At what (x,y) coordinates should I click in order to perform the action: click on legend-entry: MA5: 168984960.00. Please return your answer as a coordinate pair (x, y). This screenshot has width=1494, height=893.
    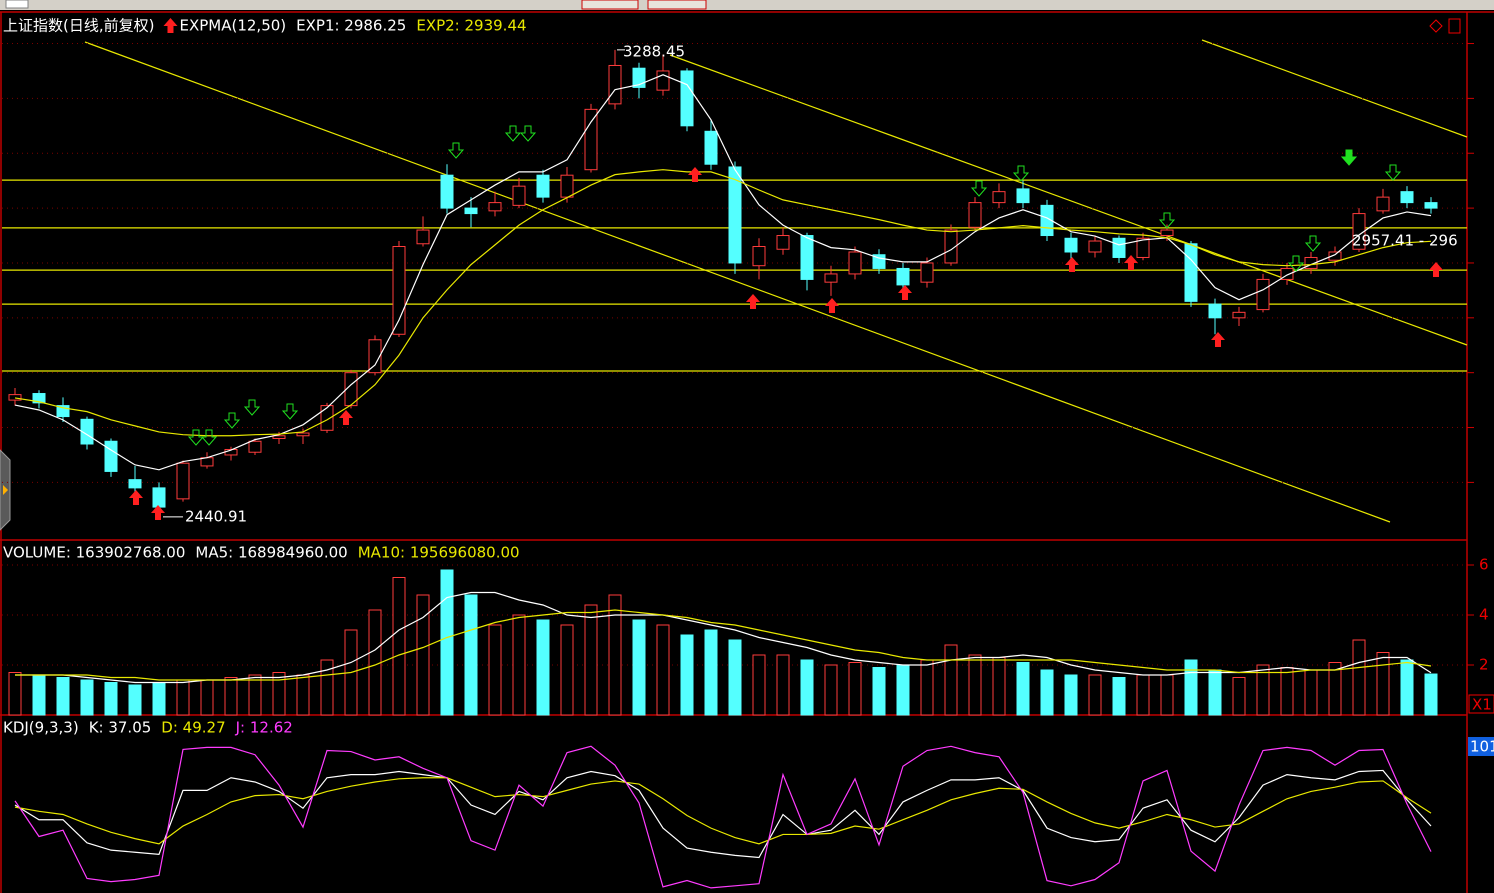
    Looking at the image, I should click on (271, 553).